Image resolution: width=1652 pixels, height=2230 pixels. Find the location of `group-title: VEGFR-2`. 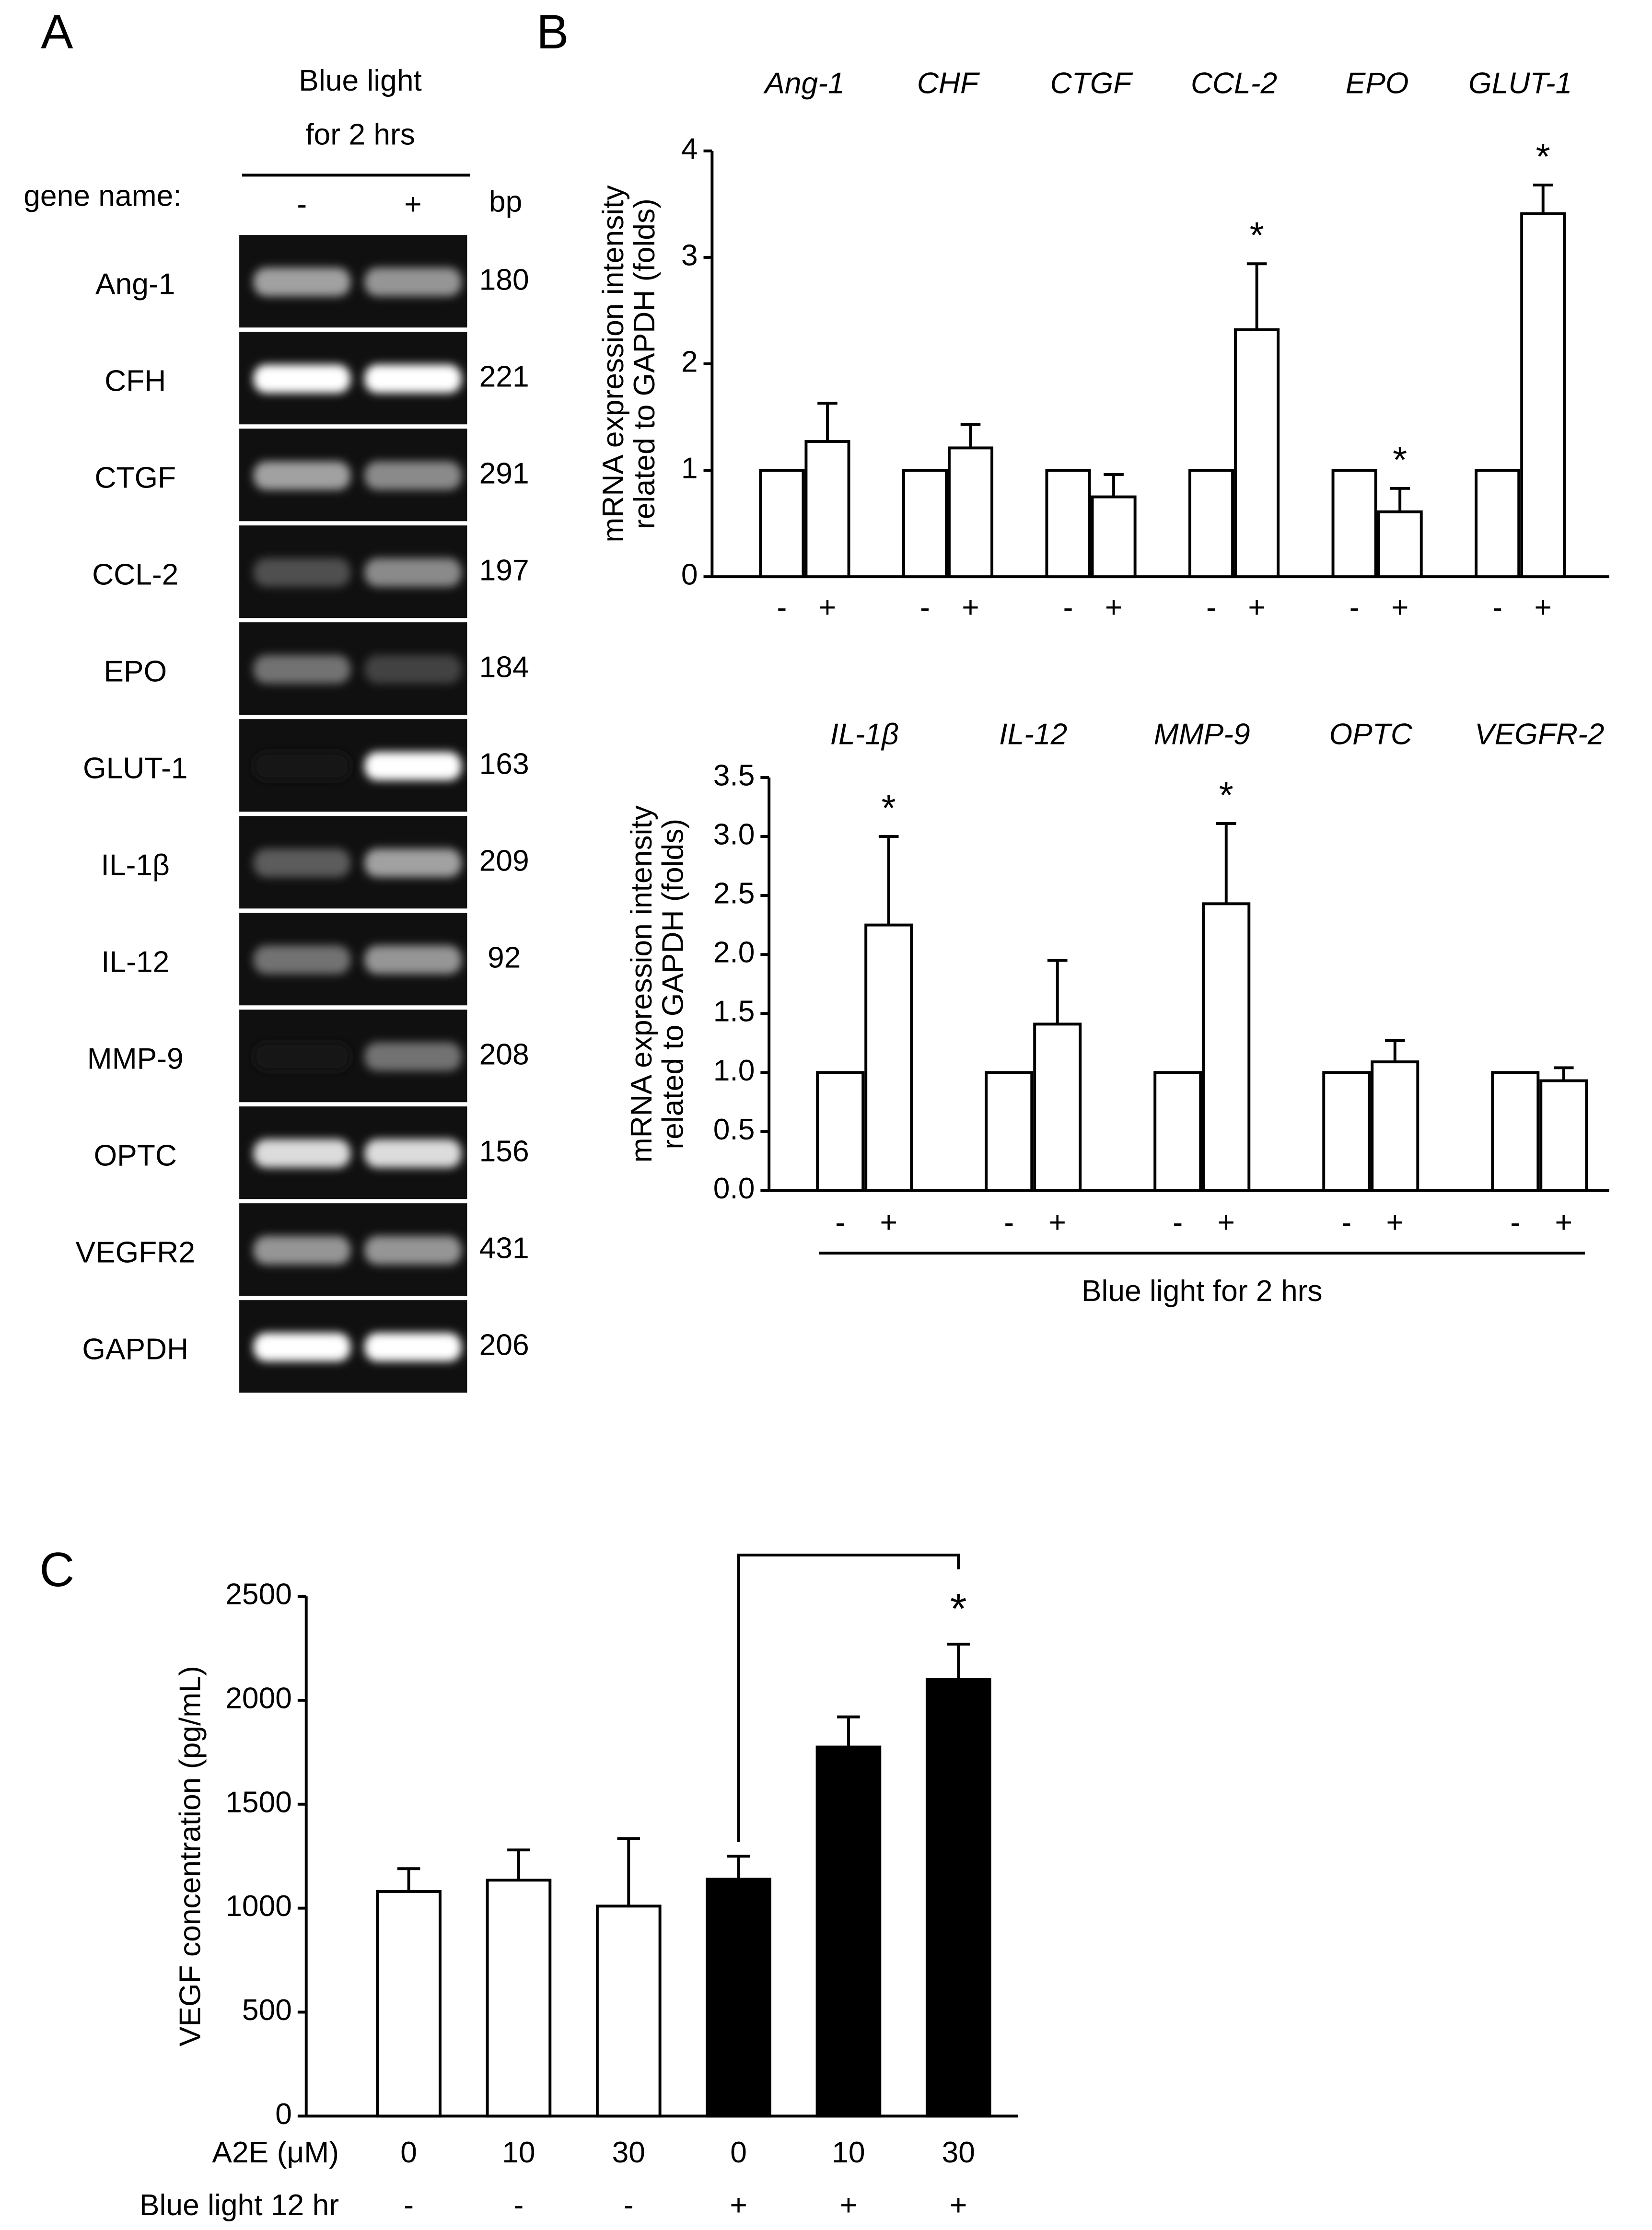

group-title: VEGFR-2 is located at coordinates (1539, 734).